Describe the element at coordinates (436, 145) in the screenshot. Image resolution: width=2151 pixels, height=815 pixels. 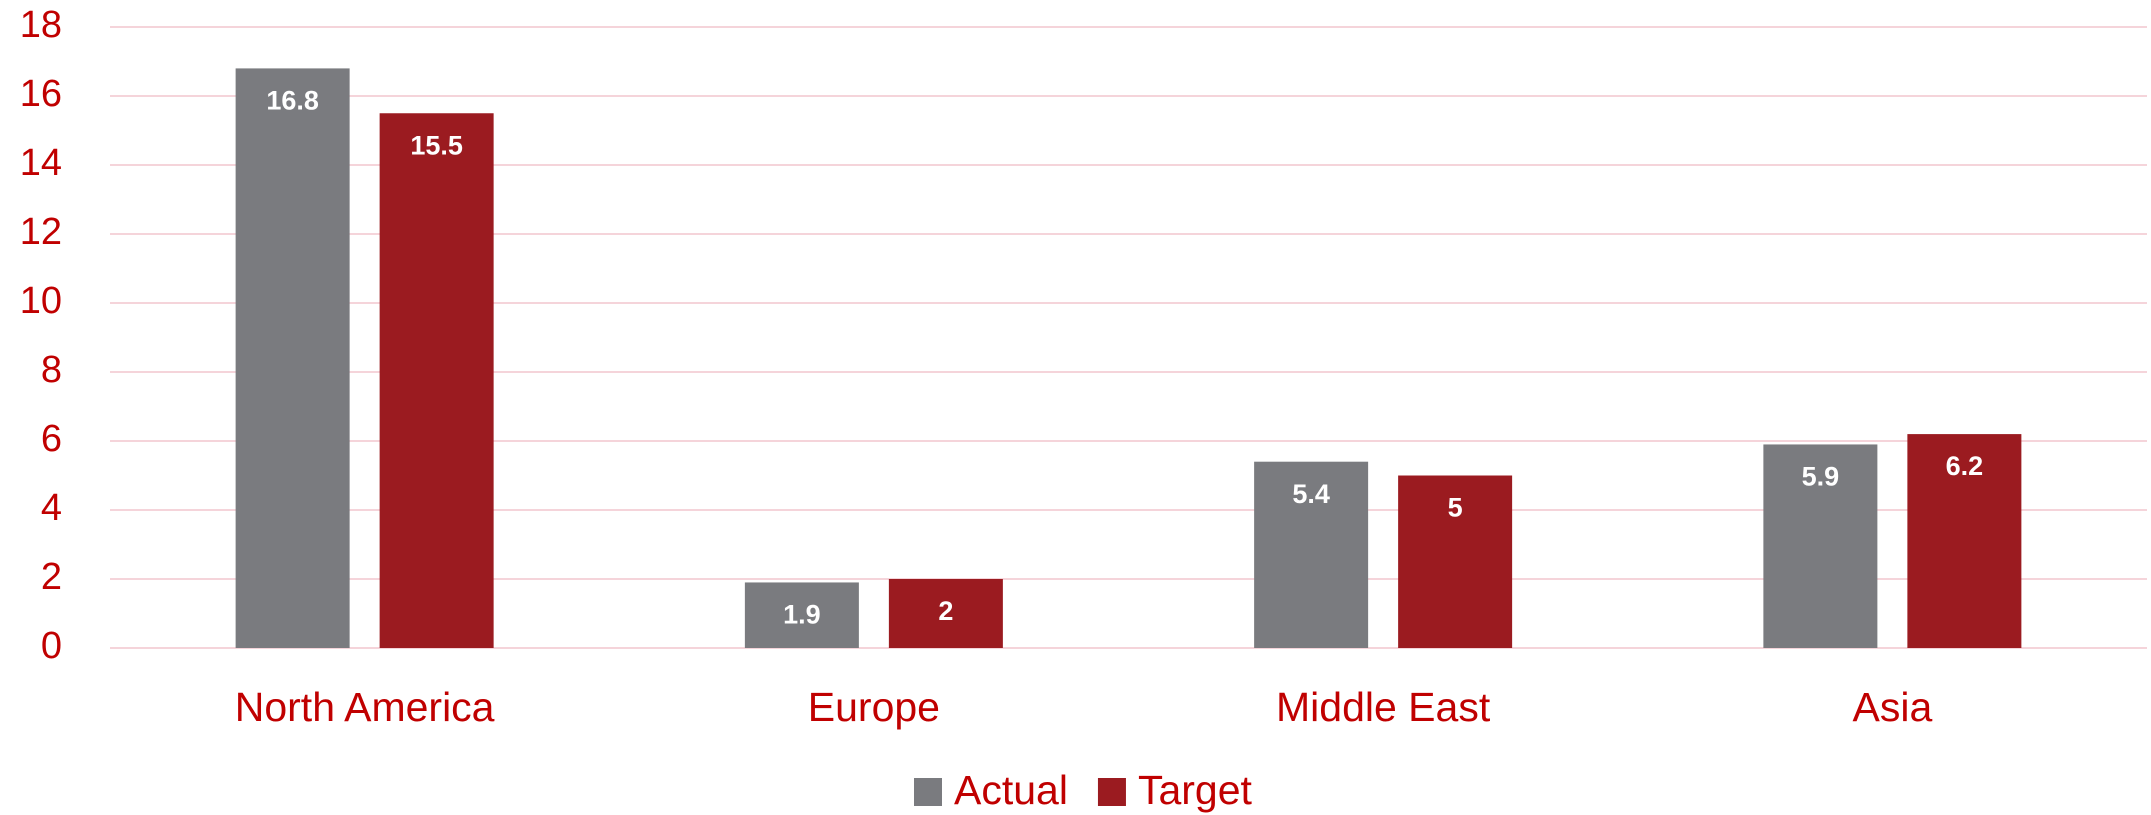
I see `data-label: 15.5` at that location.